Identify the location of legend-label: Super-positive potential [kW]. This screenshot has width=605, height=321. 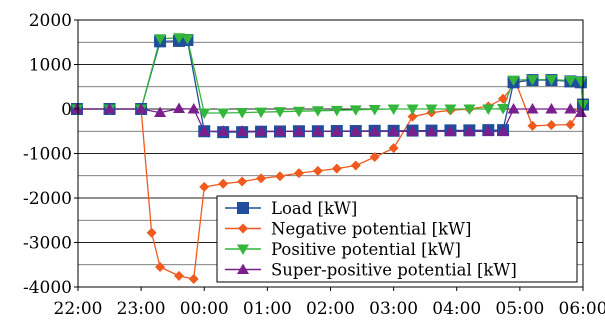
(394, 270).